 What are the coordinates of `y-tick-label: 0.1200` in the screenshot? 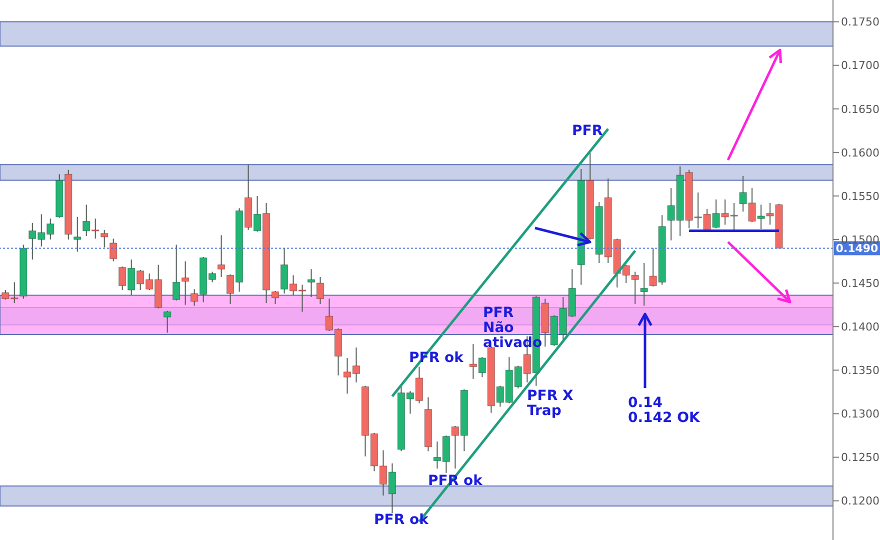 It's located at (860, 501).